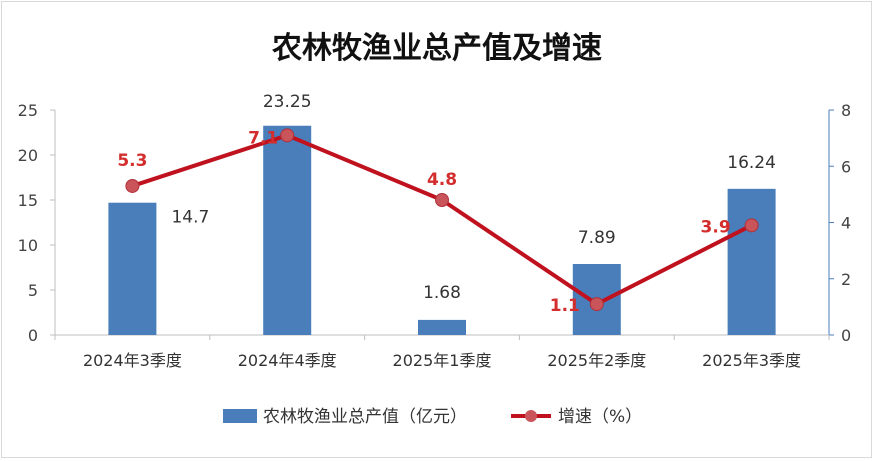 Image resolution: width=875 pixels, height=461 pixels. I want to click on line-data-label: 1.1, so click(565, 306).